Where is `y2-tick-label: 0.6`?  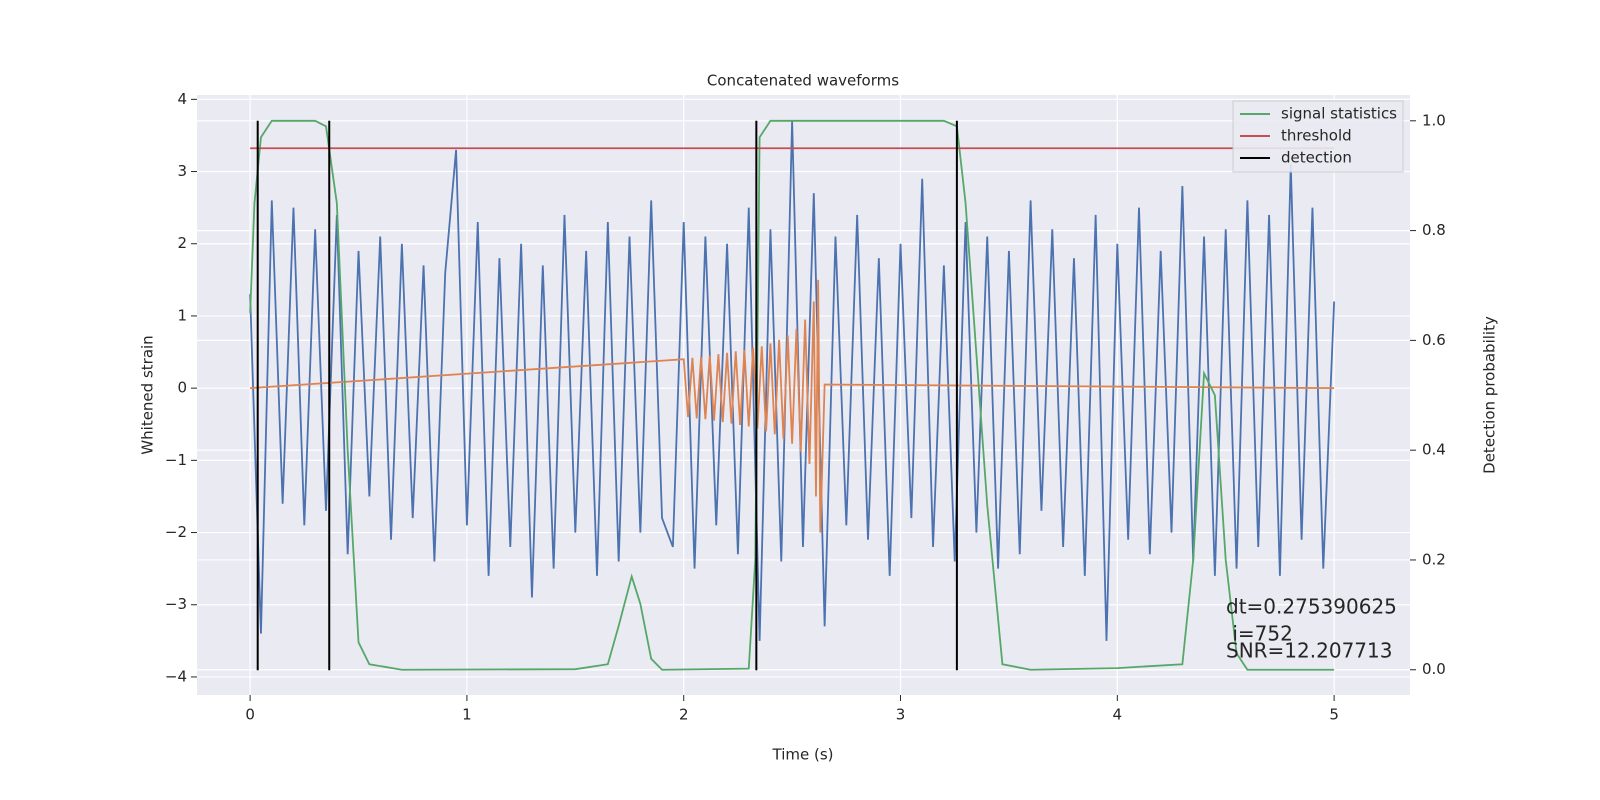
y2-tick-label: 0.6 is located at coordinates (1434, 340).